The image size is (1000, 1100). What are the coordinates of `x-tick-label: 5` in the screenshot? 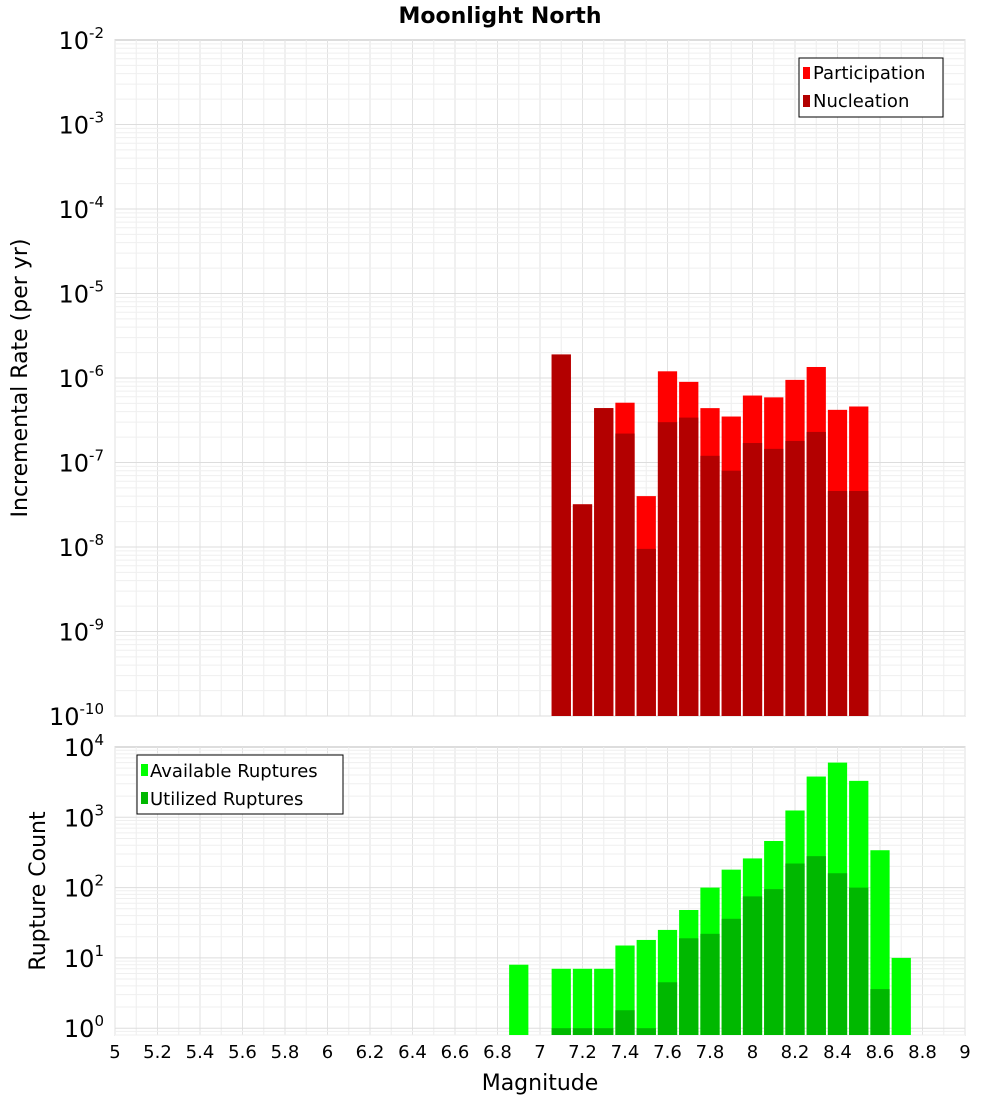 It's located at (114, 1052).